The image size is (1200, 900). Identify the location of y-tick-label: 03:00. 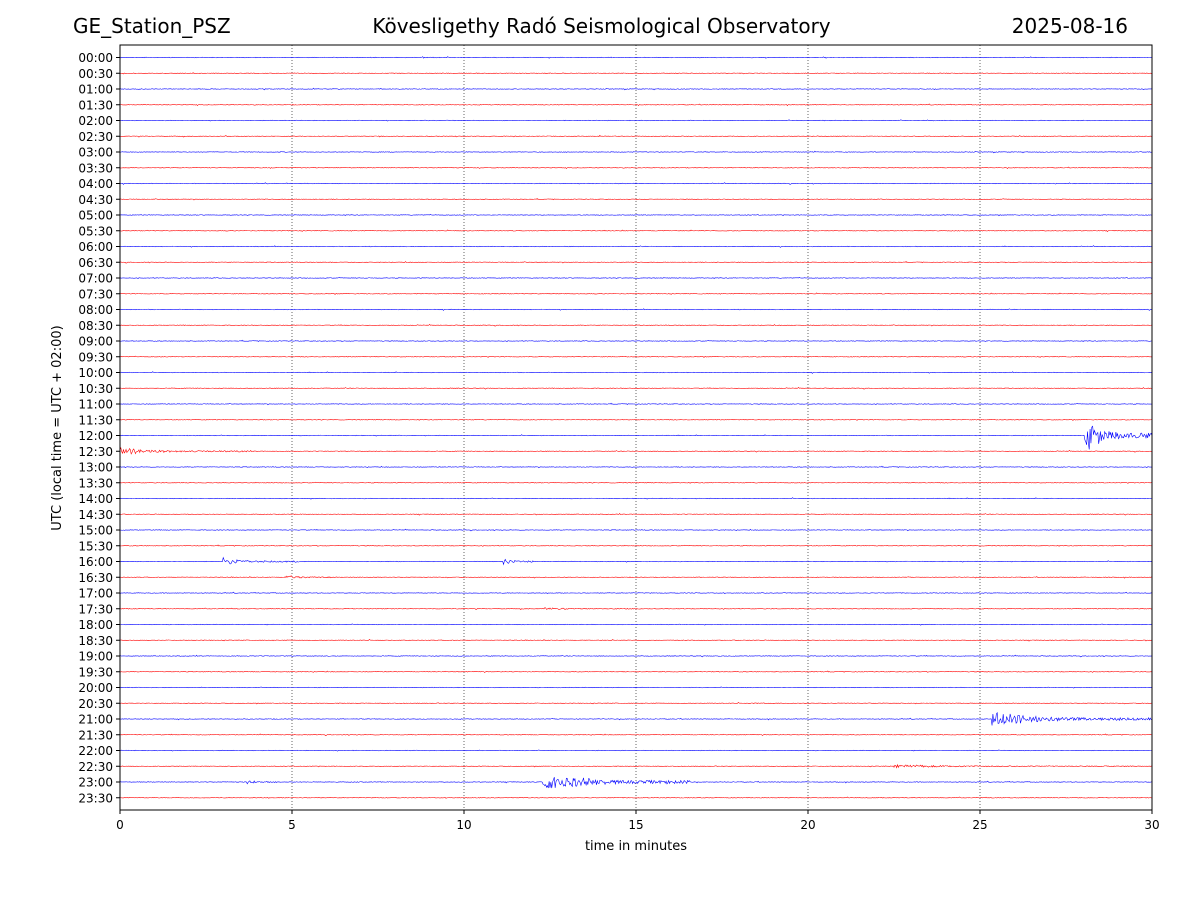
(95, 153).